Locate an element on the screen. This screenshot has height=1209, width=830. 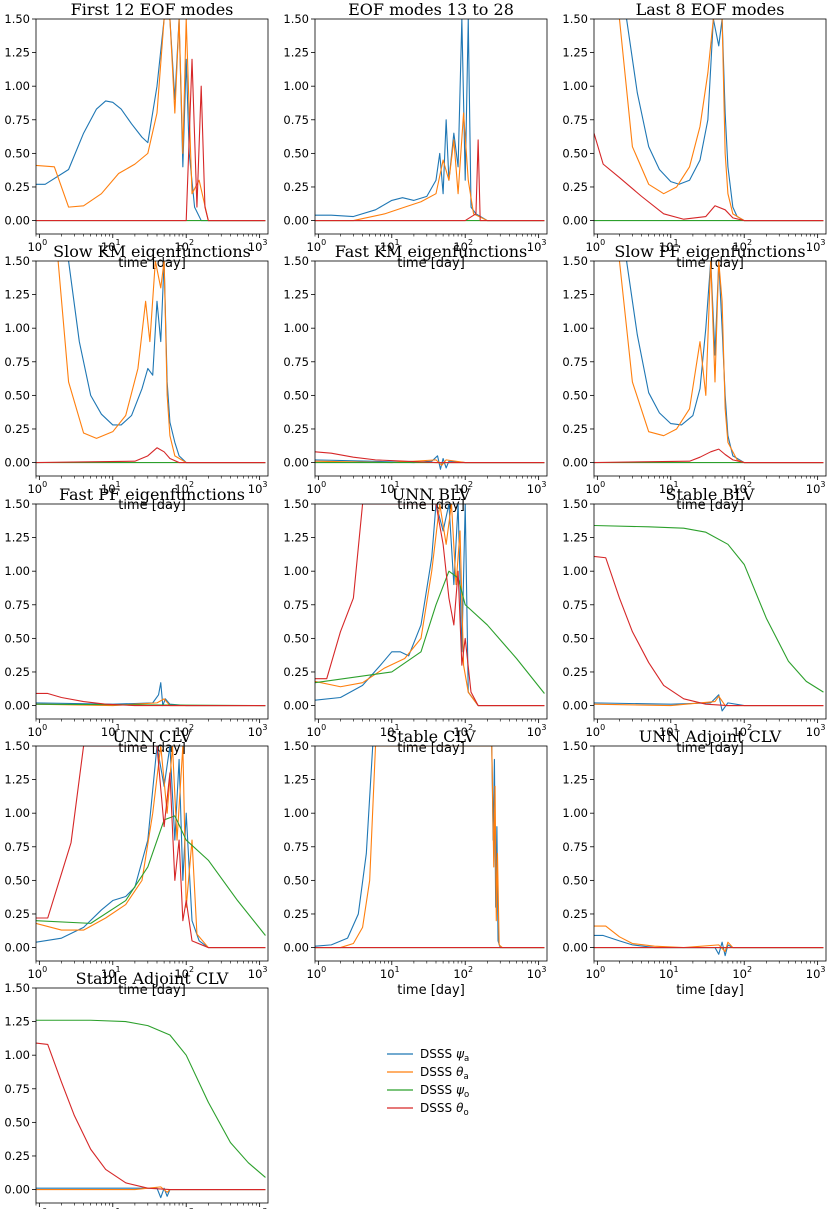
series-line-psi-o is located at coordinates (430, 632).